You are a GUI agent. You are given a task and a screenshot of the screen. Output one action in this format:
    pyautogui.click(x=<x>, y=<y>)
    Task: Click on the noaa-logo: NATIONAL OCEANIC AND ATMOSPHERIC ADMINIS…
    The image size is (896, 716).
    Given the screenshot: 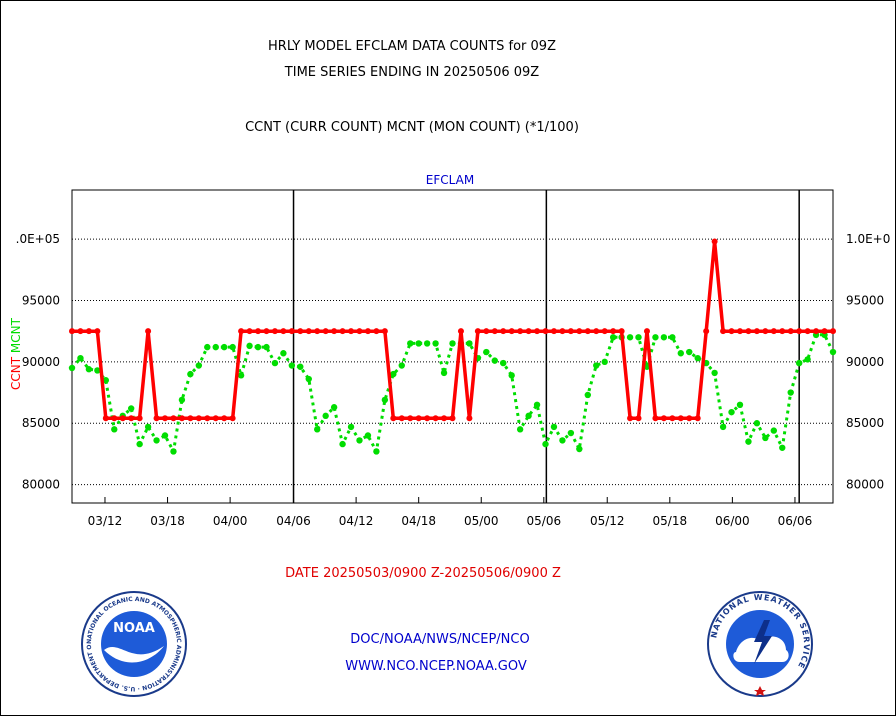 What is the action you would take?
    pyautogui.click(x=133, y=643)
    